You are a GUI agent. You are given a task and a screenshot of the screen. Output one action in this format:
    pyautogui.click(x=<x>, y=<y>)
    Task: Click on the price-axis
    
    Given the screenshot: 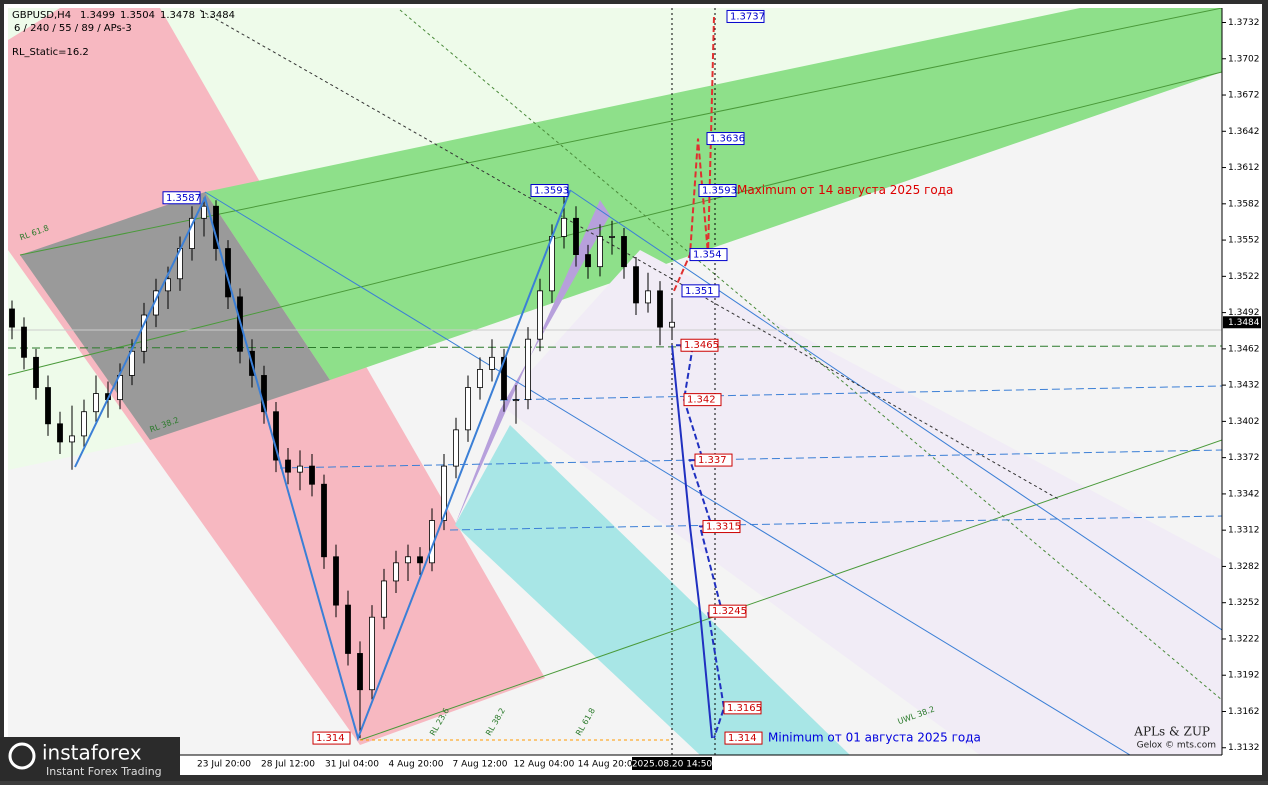 What is the action you would take?
    pyautogui.click(x=1242, y=381)
    